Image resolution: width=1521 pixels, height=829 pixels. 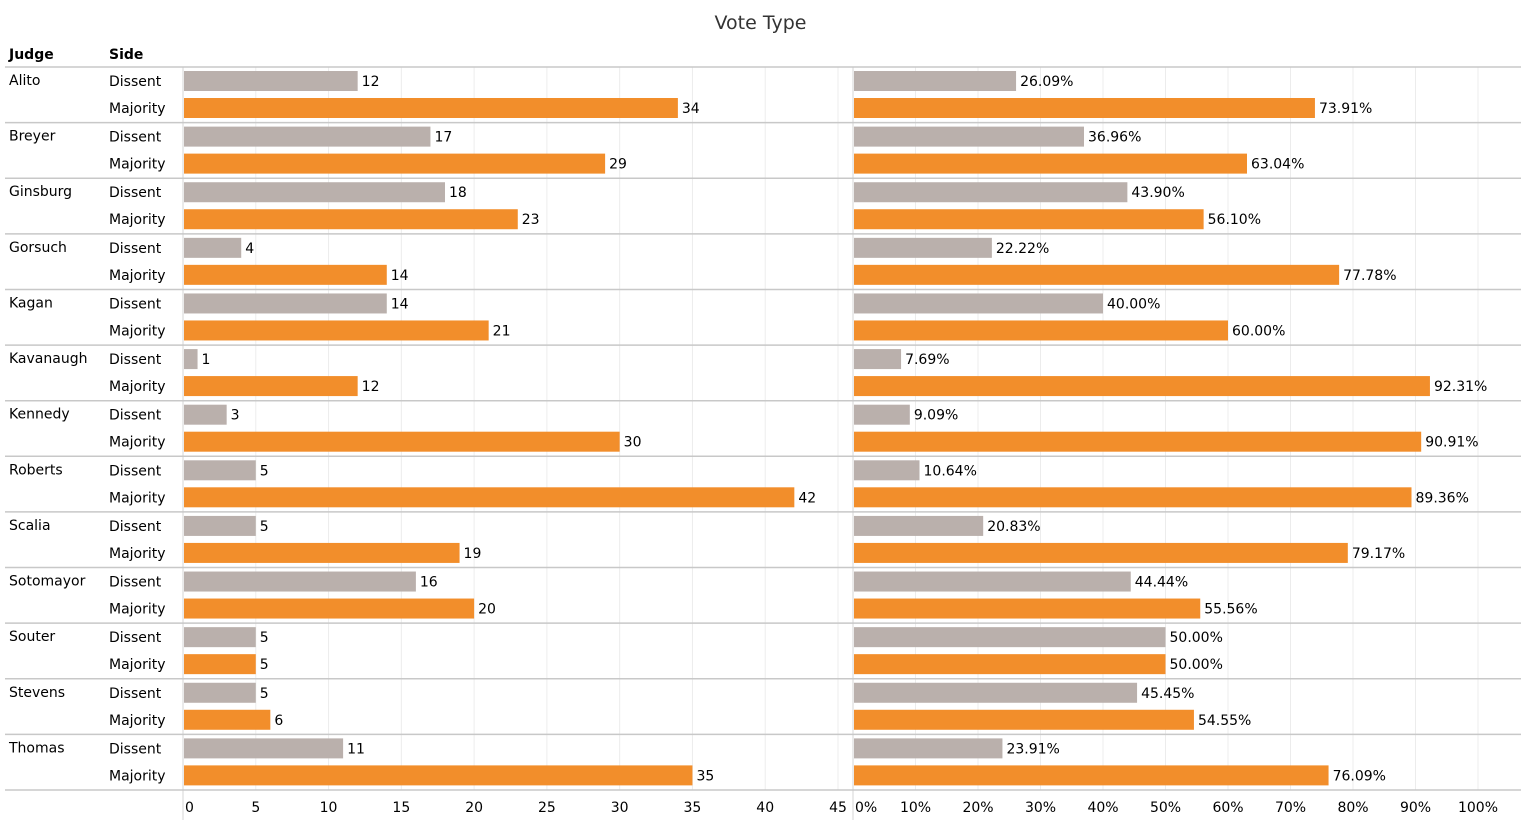 I want to click on data-label-percent: 77.78%, so click(x=1369, y=276).